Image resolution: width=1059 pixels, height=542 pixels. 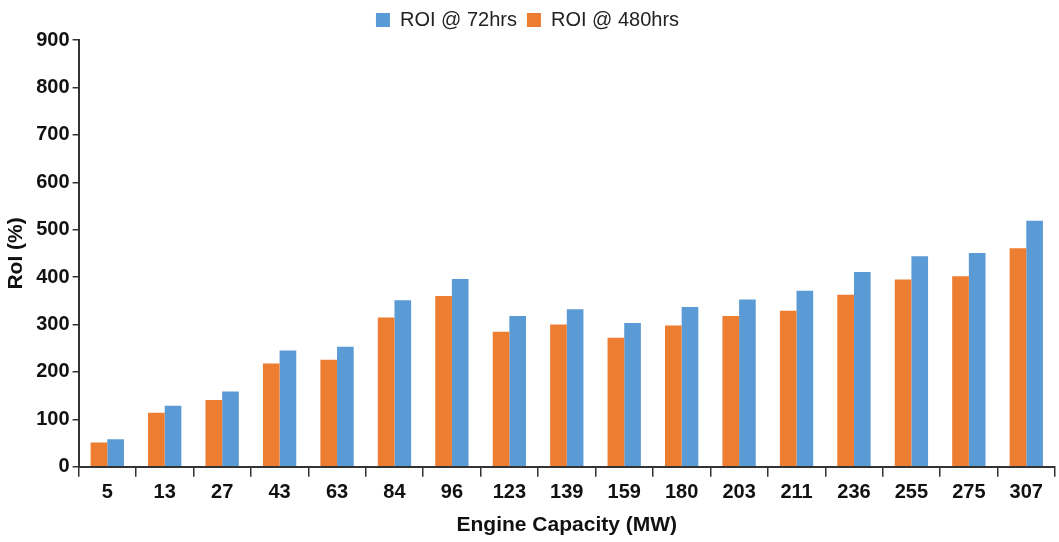 What do you see at coordinates (615, 18) in the screenshot?
I see `legend-label: ROI @ 480hrs` at bounding box center [615, 18].